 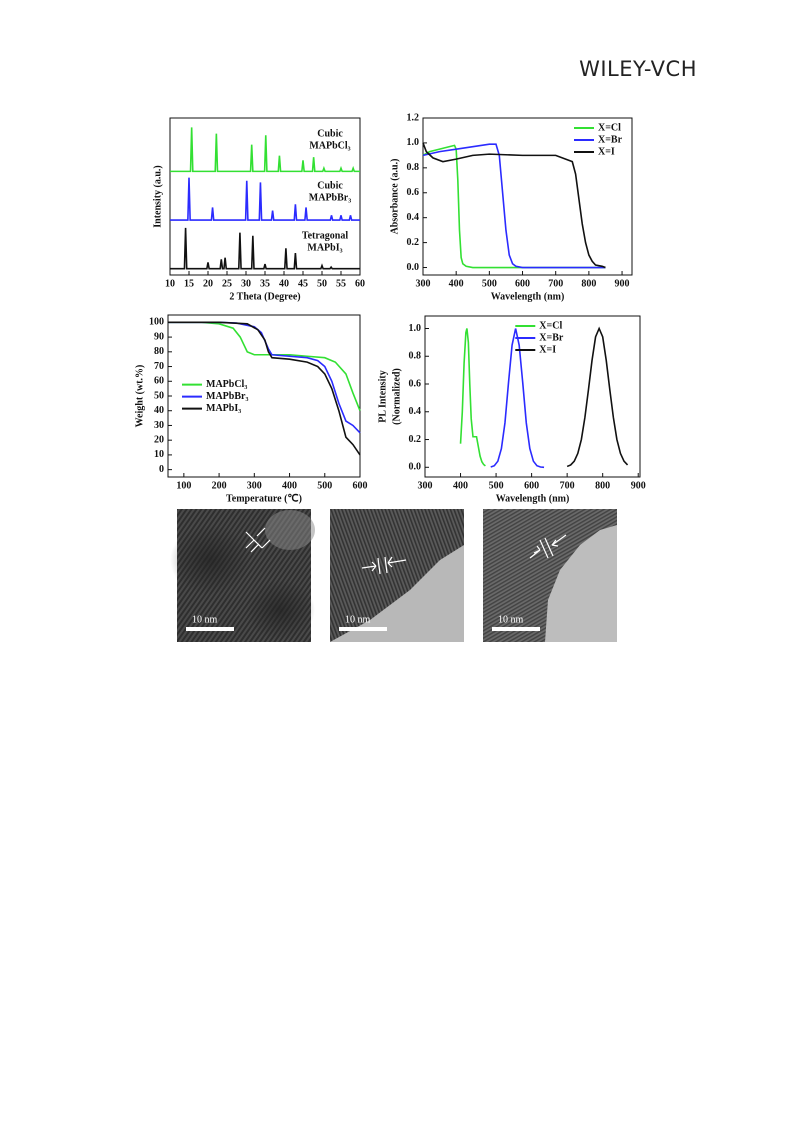 I want to click on y-tick-label: 100, so click(x=156, y=322).